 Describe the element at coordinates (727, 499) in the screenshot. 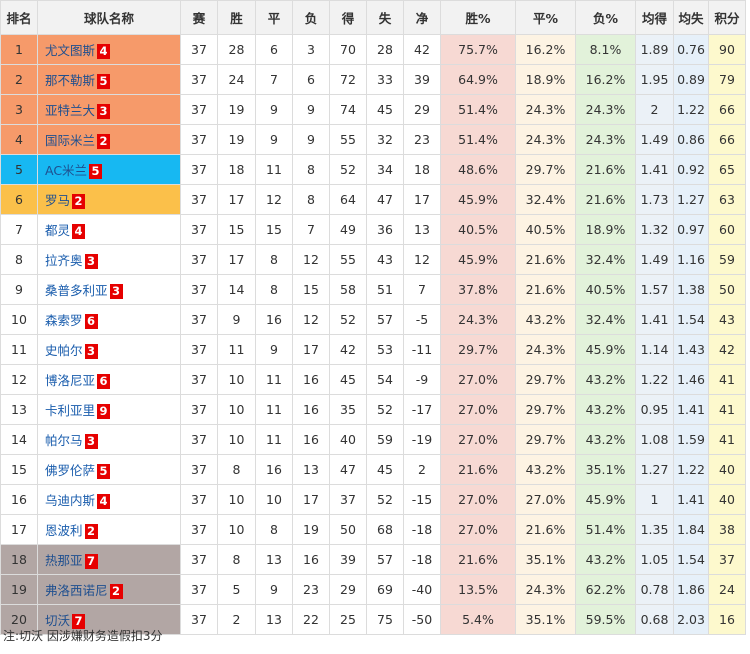

I see `points-cell: 40` at that location.